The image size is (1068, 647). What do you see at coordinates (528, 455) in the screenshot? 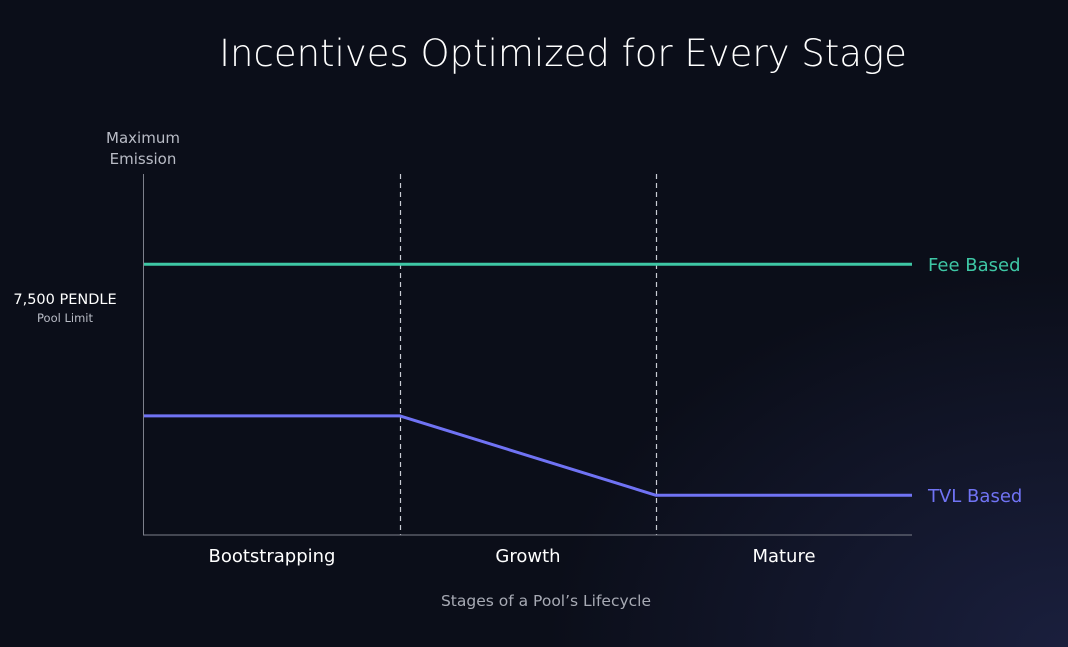
I see `series-line-tvl-based` at bounding box center [528, 455].